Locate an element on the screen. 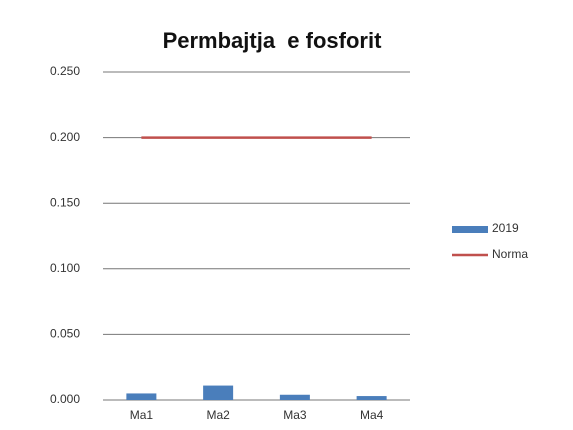  y-tick-label: 0.200 is located at coordinates (65, 137).